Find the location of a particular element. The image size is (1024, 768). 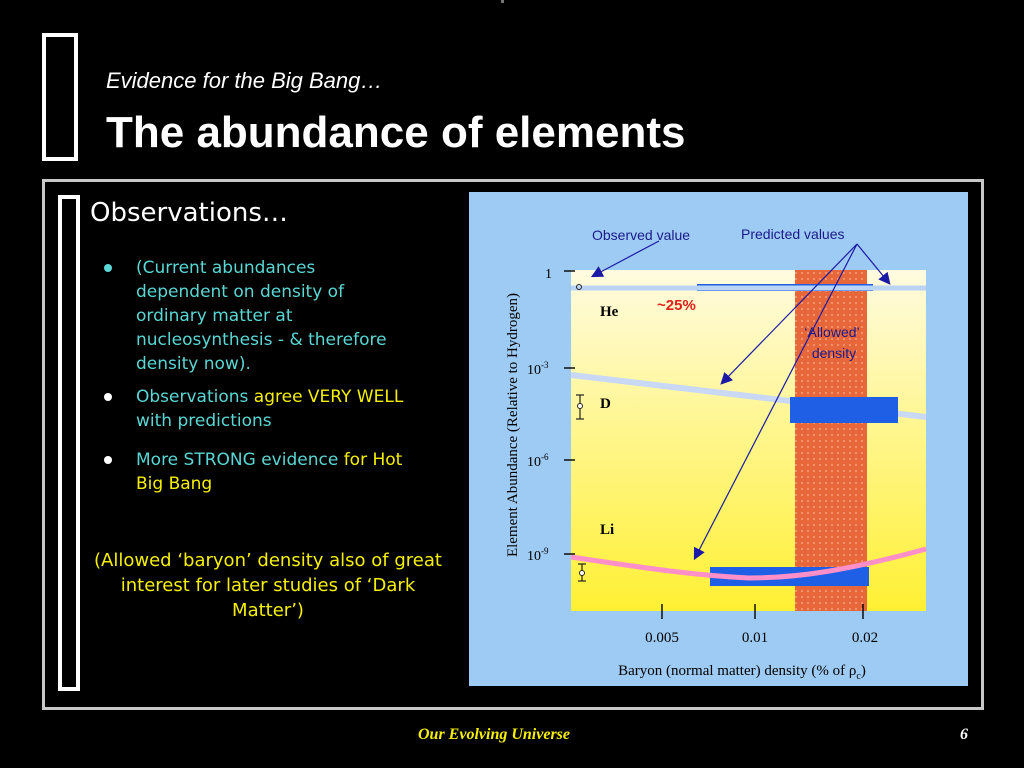

observed-value-label: Observed value is located at coordinates (641, 235).